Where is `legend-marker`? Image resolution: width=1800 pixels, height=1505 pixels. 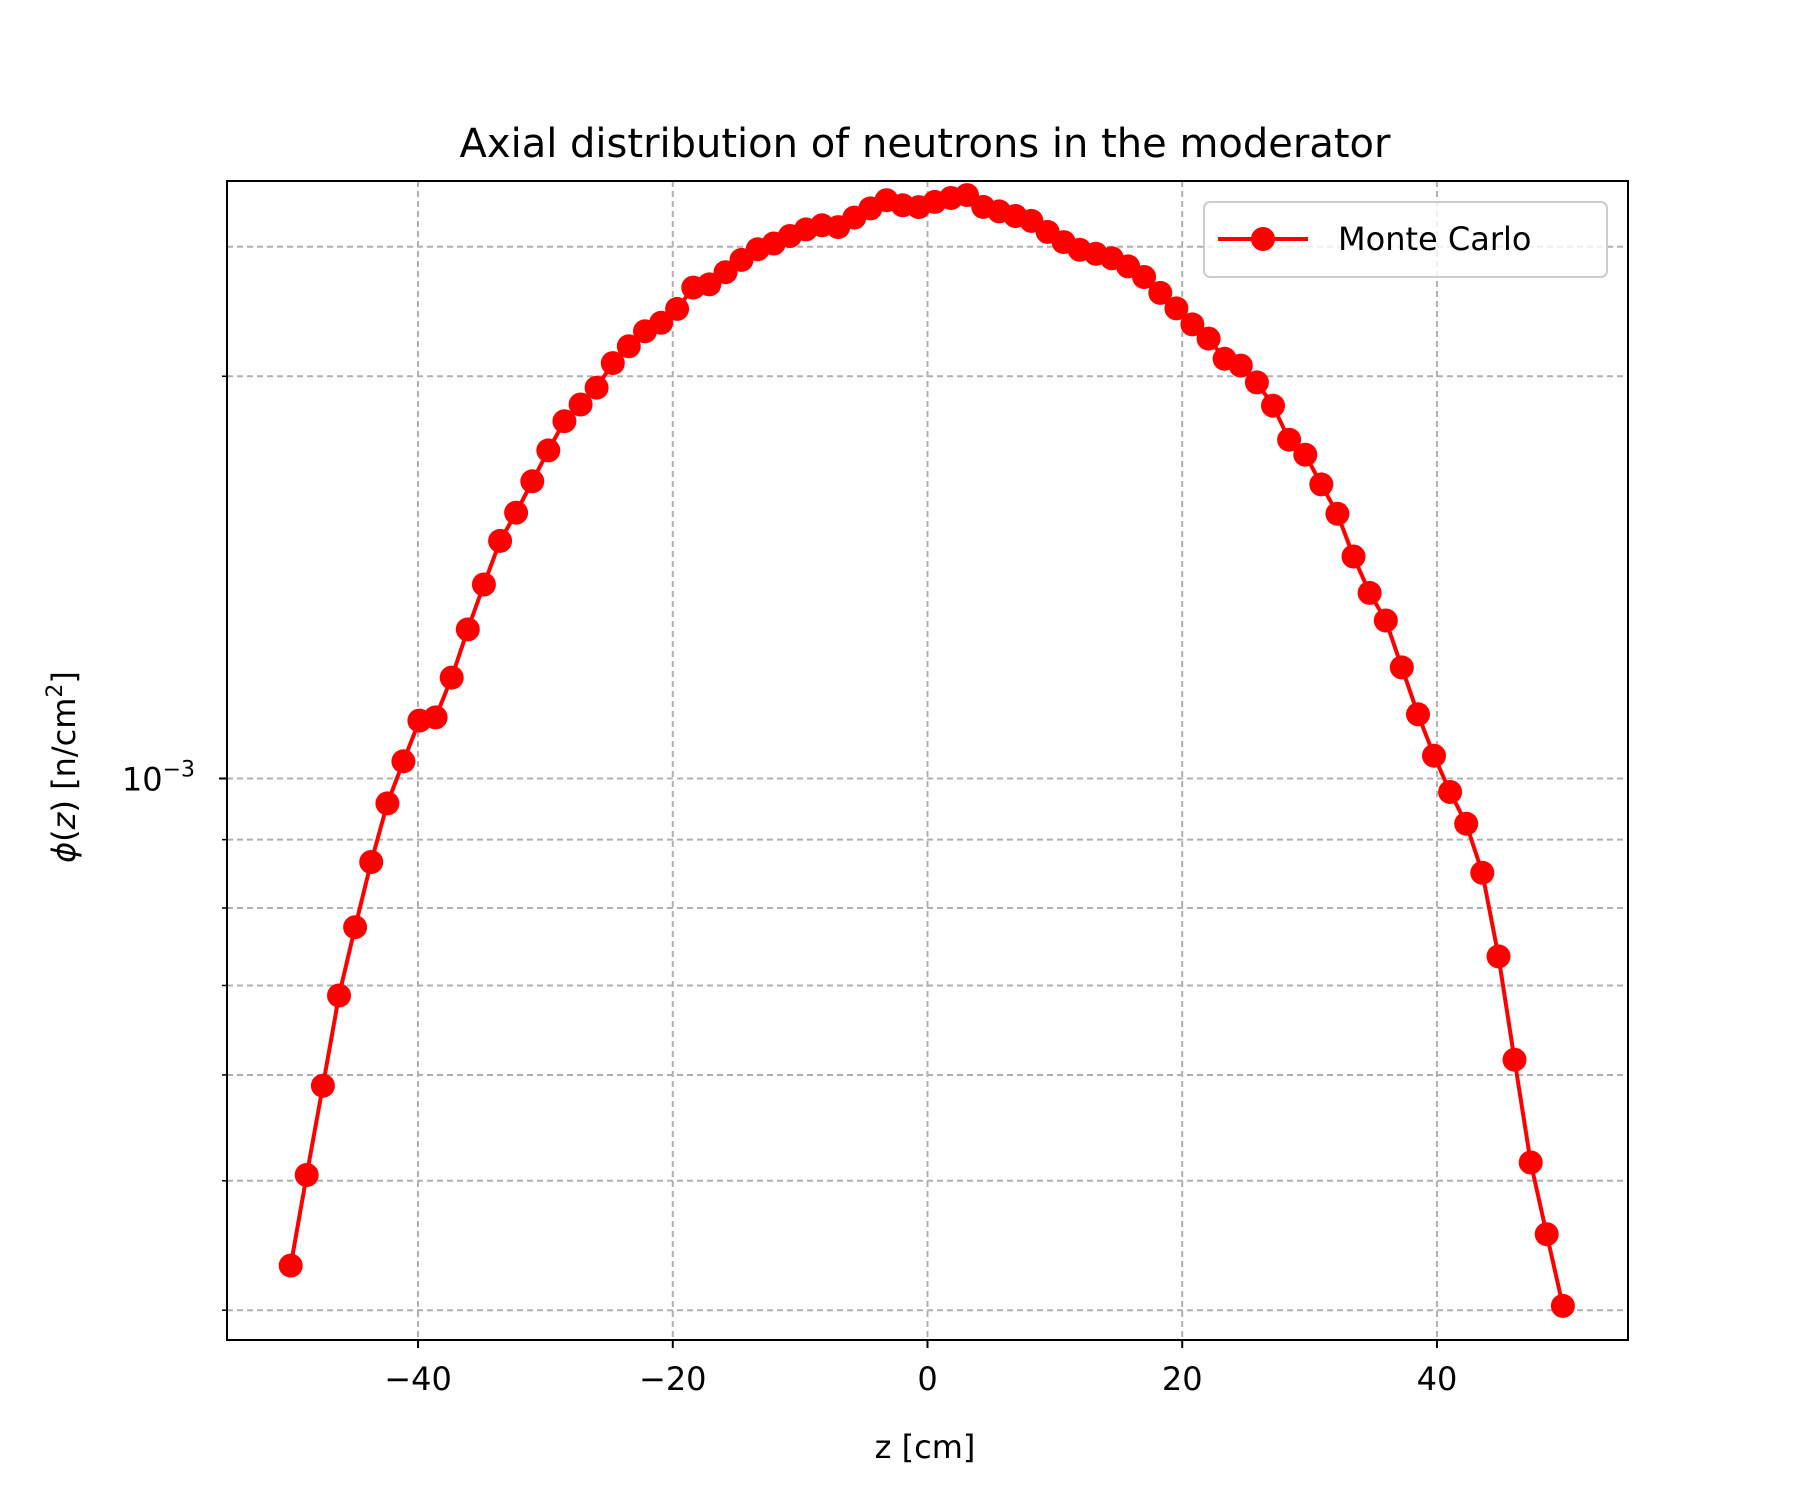
legend-marker is located at coordinates (1263, 239).